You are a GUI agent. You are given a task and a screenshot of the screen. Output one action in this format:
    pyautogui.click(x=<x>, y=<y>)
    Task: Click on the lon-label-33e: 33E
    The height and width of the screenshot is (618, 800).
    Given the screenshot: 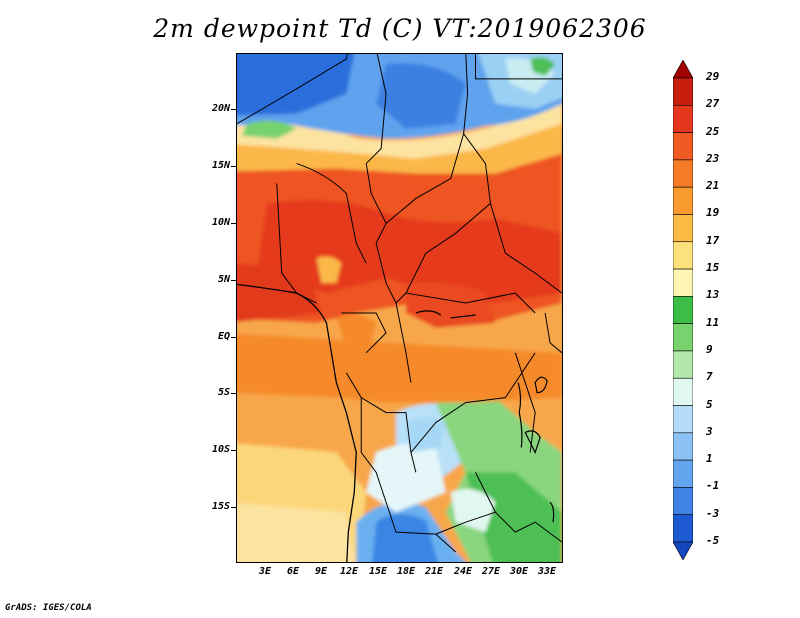 What is the action you would take?
    pyautogui.click(x=547, y=571)
    